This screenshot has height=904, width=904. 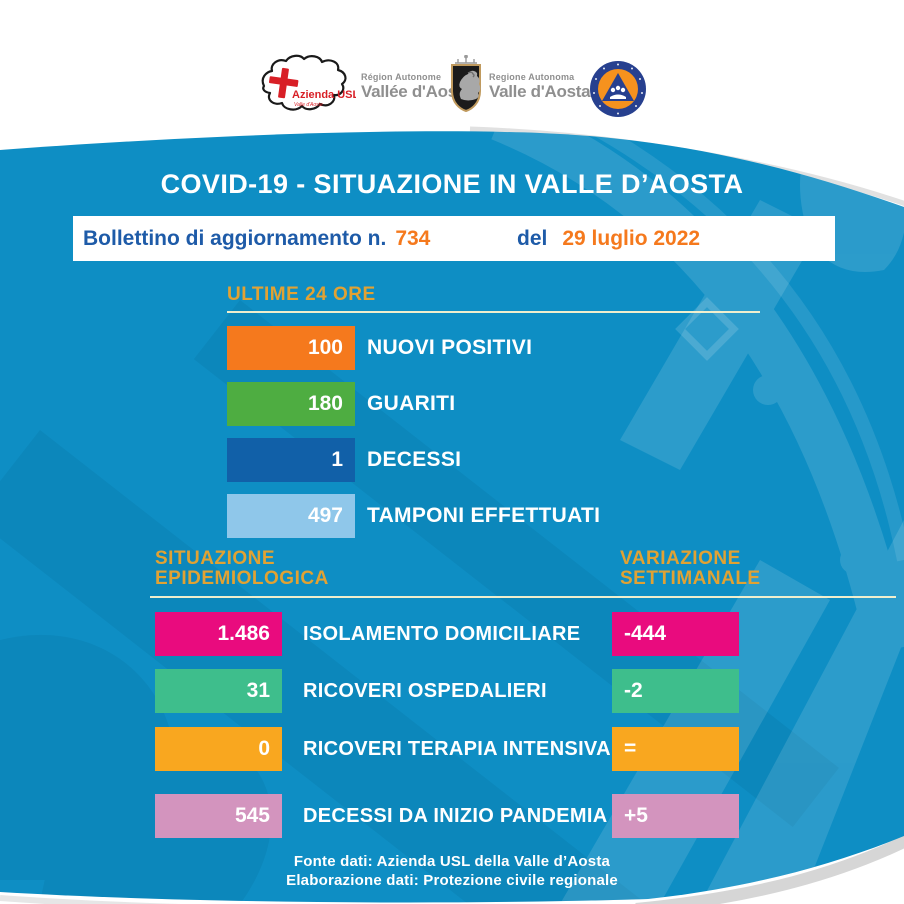 What do you see at coordinates (630, 748) in the screenshot?
I see `variation-value: =` at bounding box center [630, 748].